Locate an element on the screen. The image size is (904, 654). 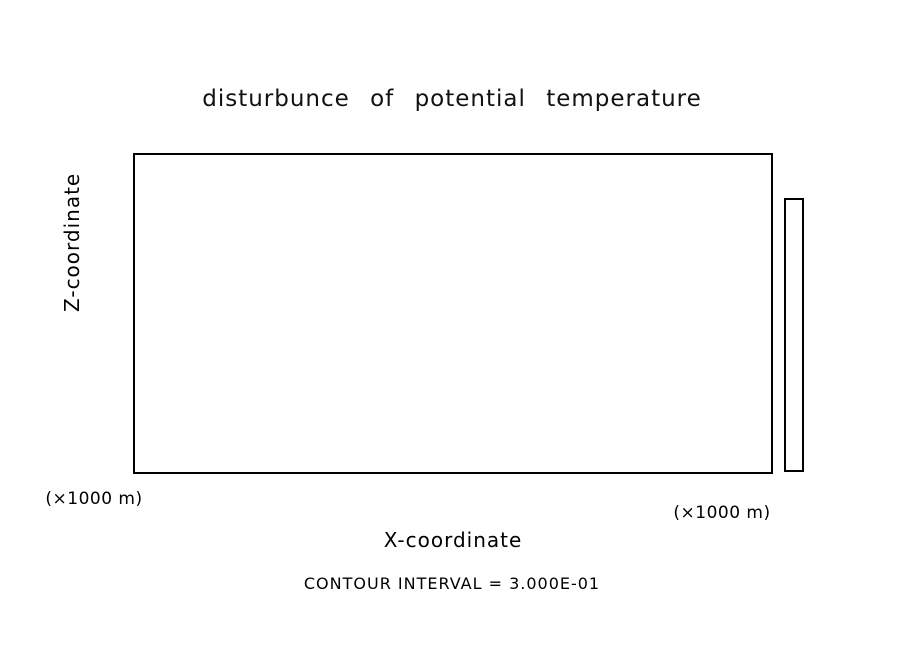
chart-title: disturbunce of potential temperature is located at coordinates (452, 99).